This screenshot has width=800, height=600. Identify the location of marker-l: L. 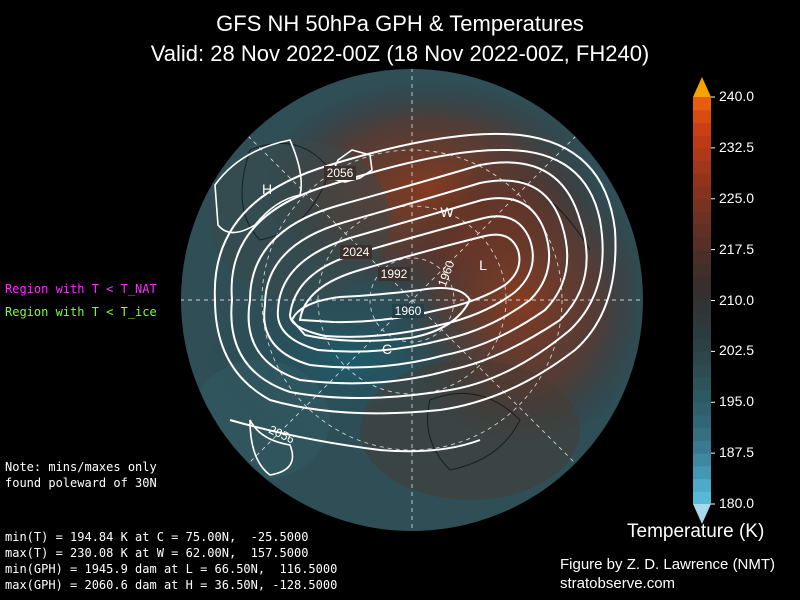
(483, 265).